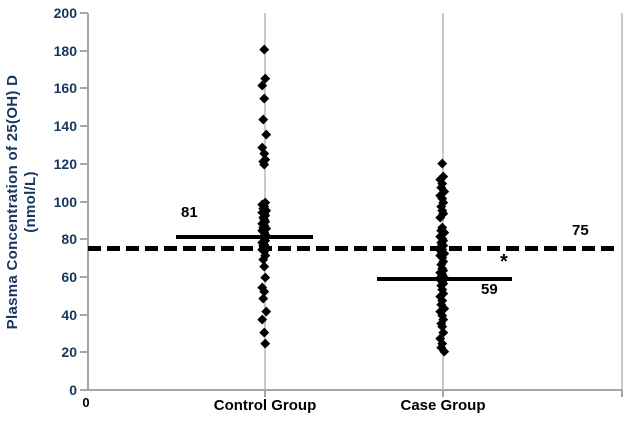 The width and height of the screenshot is (632, 421). I want to click on x-tick-case, so click(443, 393).